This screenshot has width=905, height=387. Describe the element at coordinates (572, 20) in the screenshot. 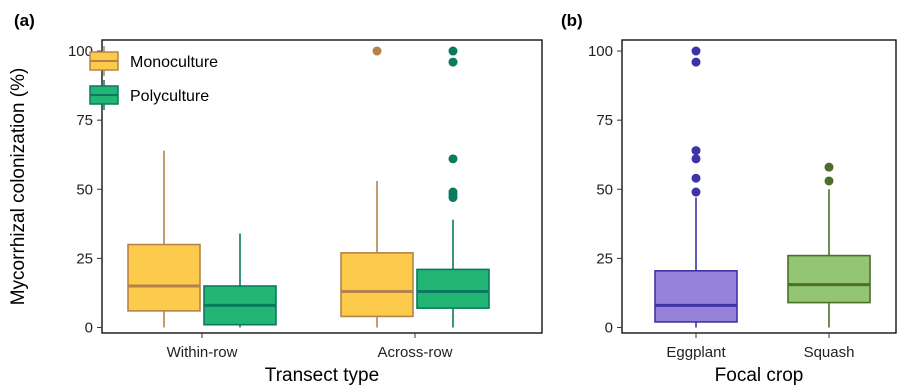

I see `panel-label: (b)` at that location.